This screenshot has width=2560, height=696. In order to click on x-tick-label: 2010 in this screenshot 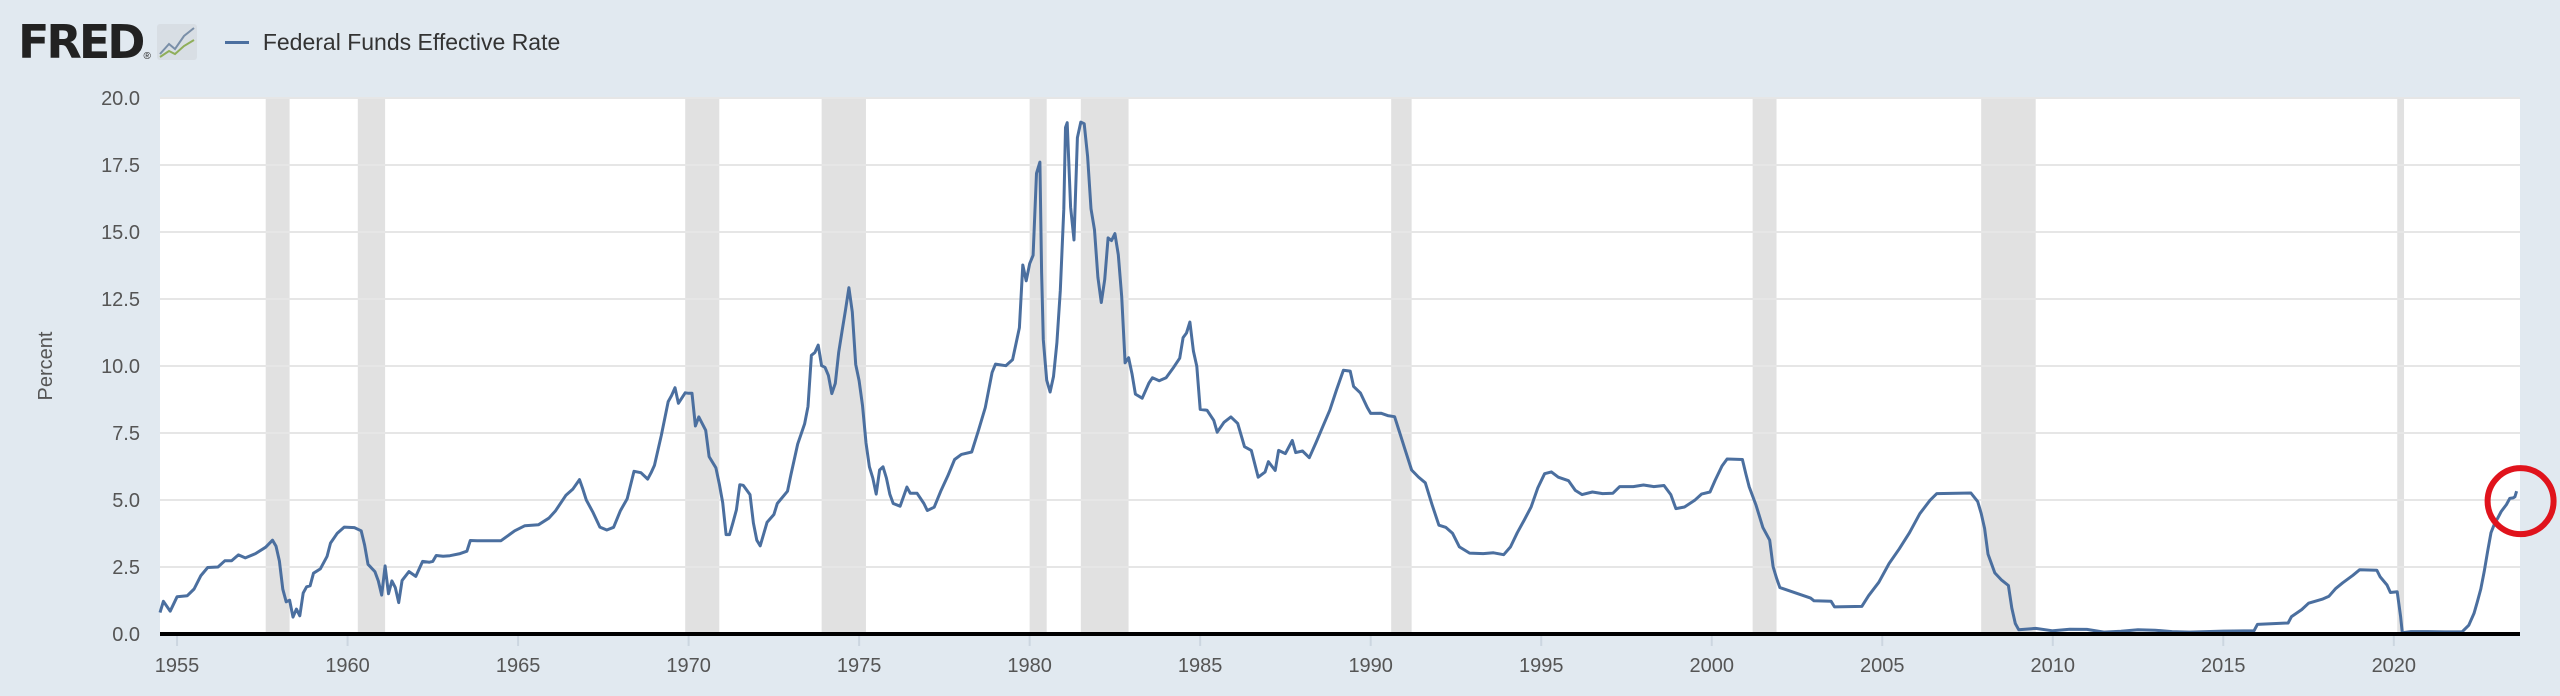, I will do `click(2053, 666)`.